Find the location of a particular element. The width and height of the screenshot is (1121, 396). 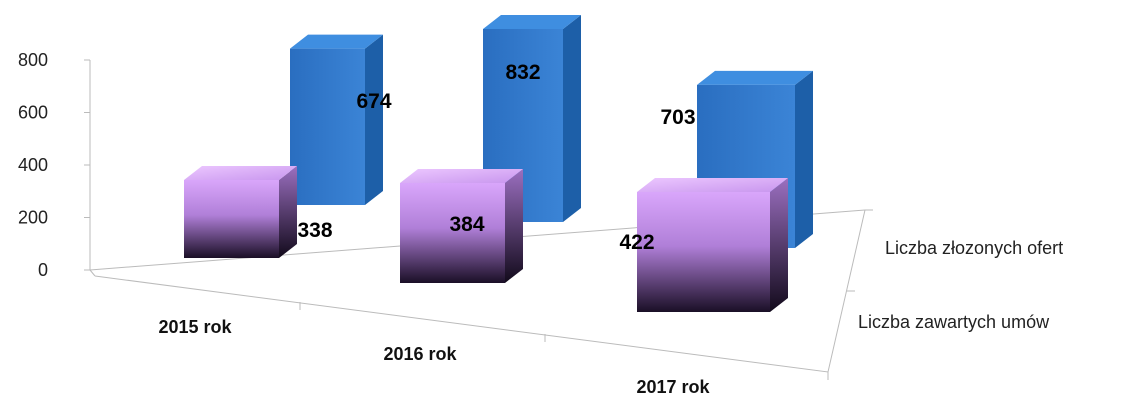

data-label: 674 is located at coordinates (373, 101).